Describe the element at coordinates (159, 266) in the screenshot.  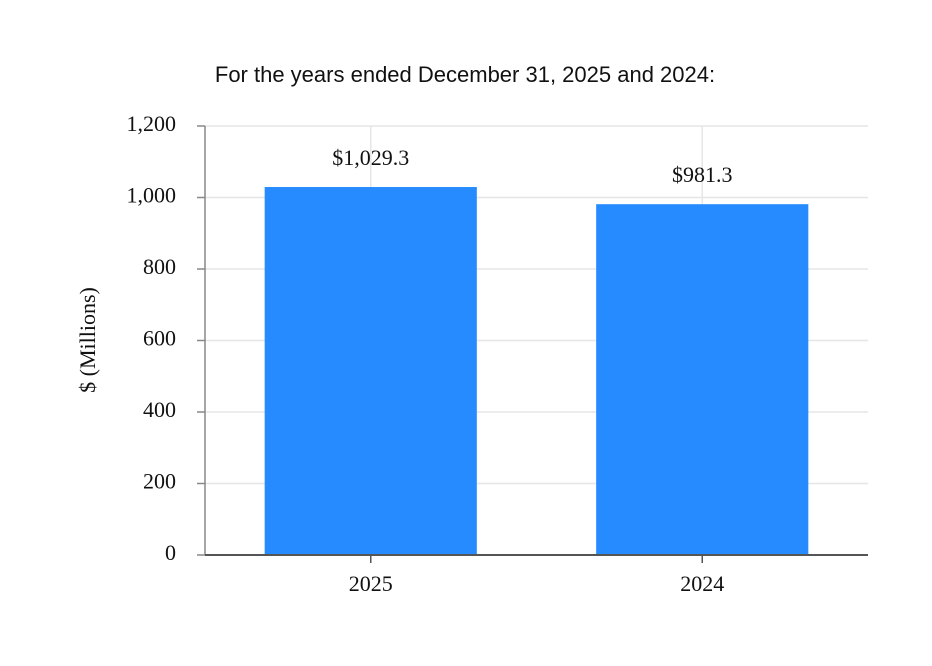
I see `y-tick-label: 800` at that location.